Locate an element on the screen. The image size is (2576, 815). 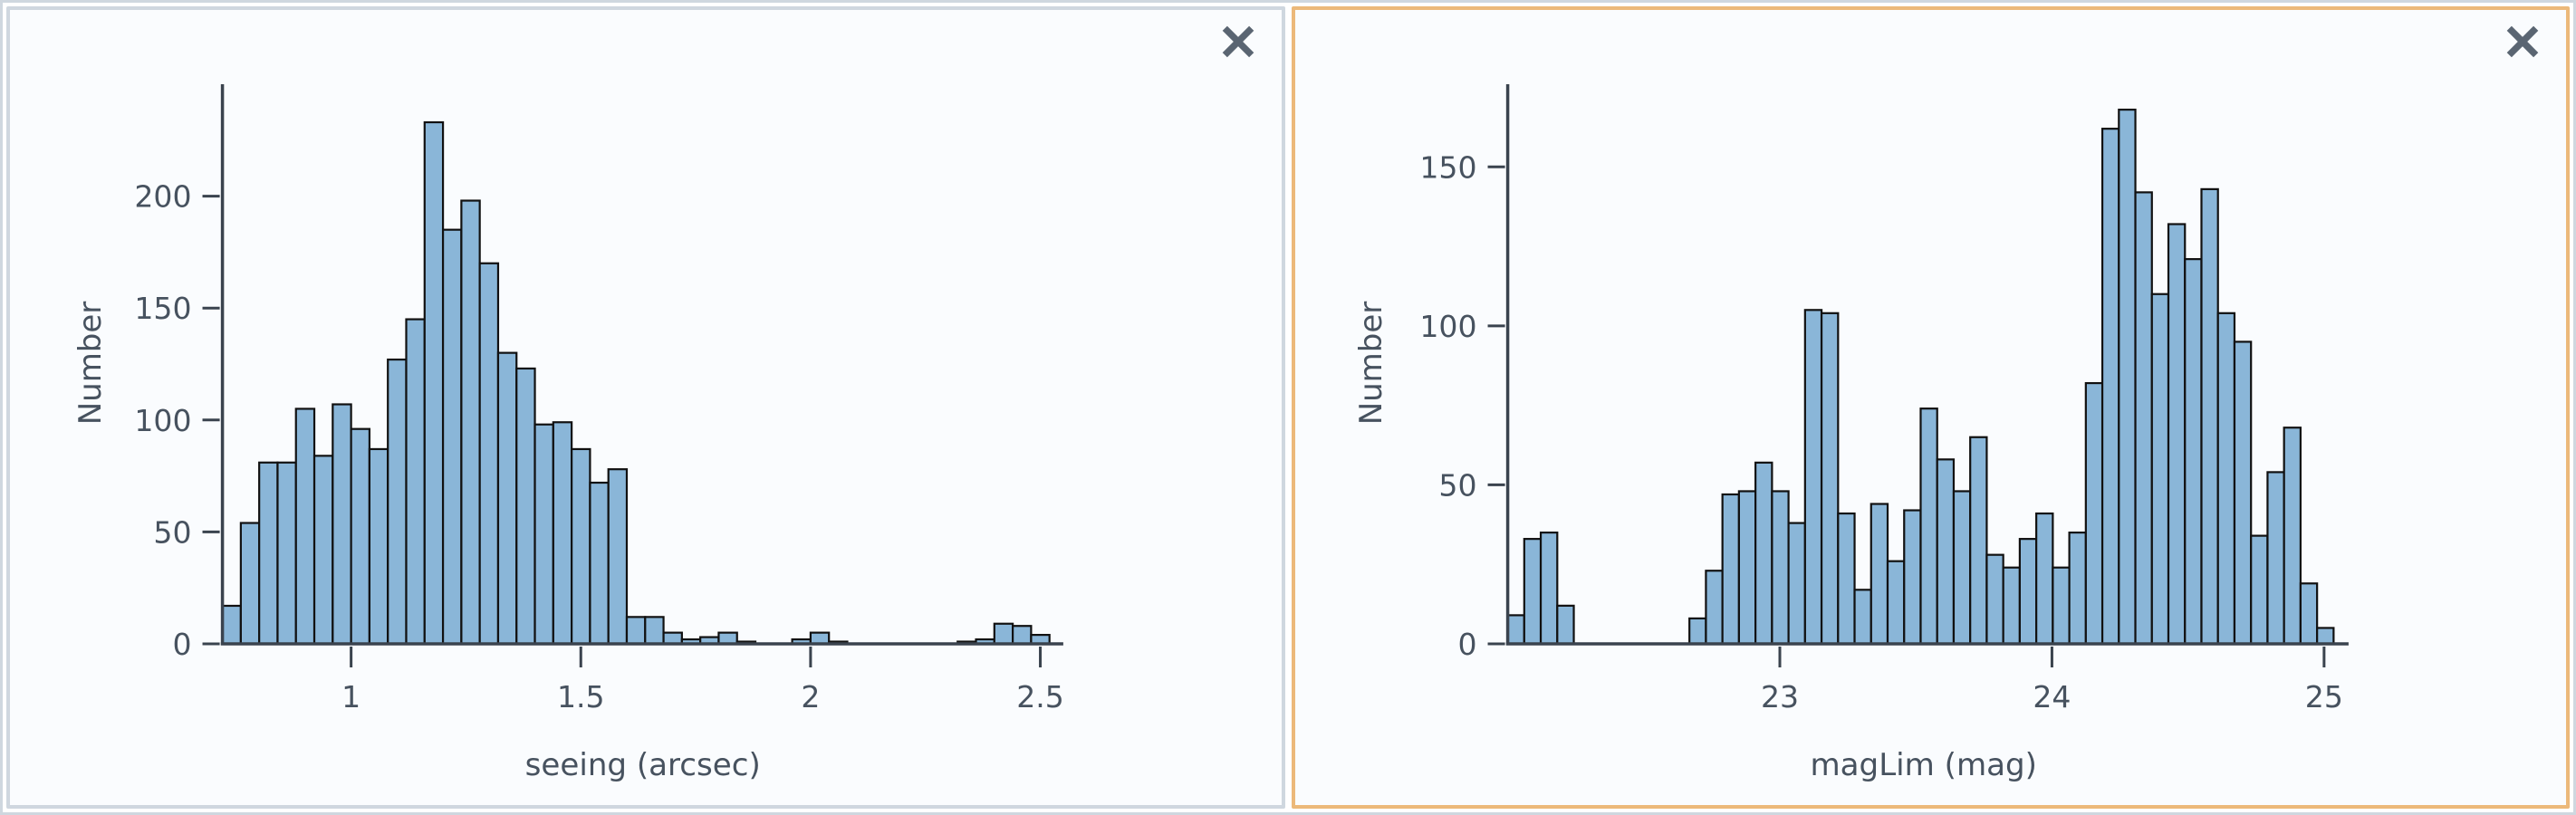
svg-text: 25 is located at coordinates (2323, 697).